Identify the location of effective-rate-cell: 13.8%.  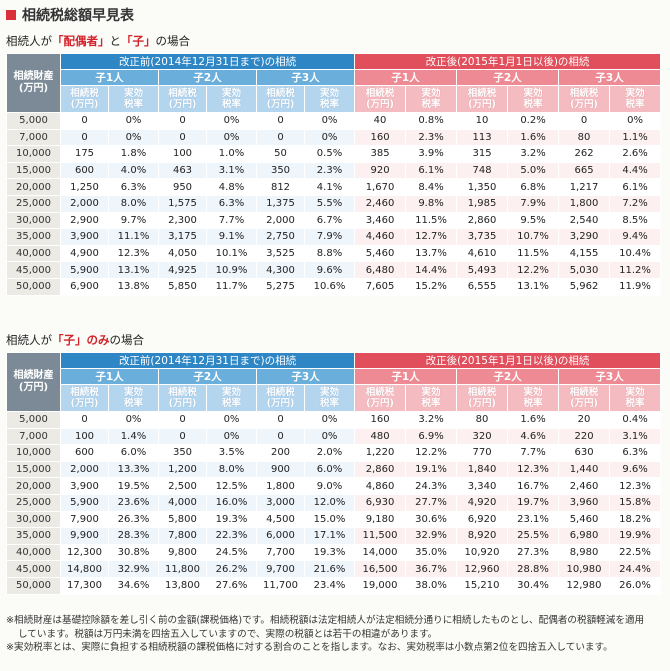
(133, 286).